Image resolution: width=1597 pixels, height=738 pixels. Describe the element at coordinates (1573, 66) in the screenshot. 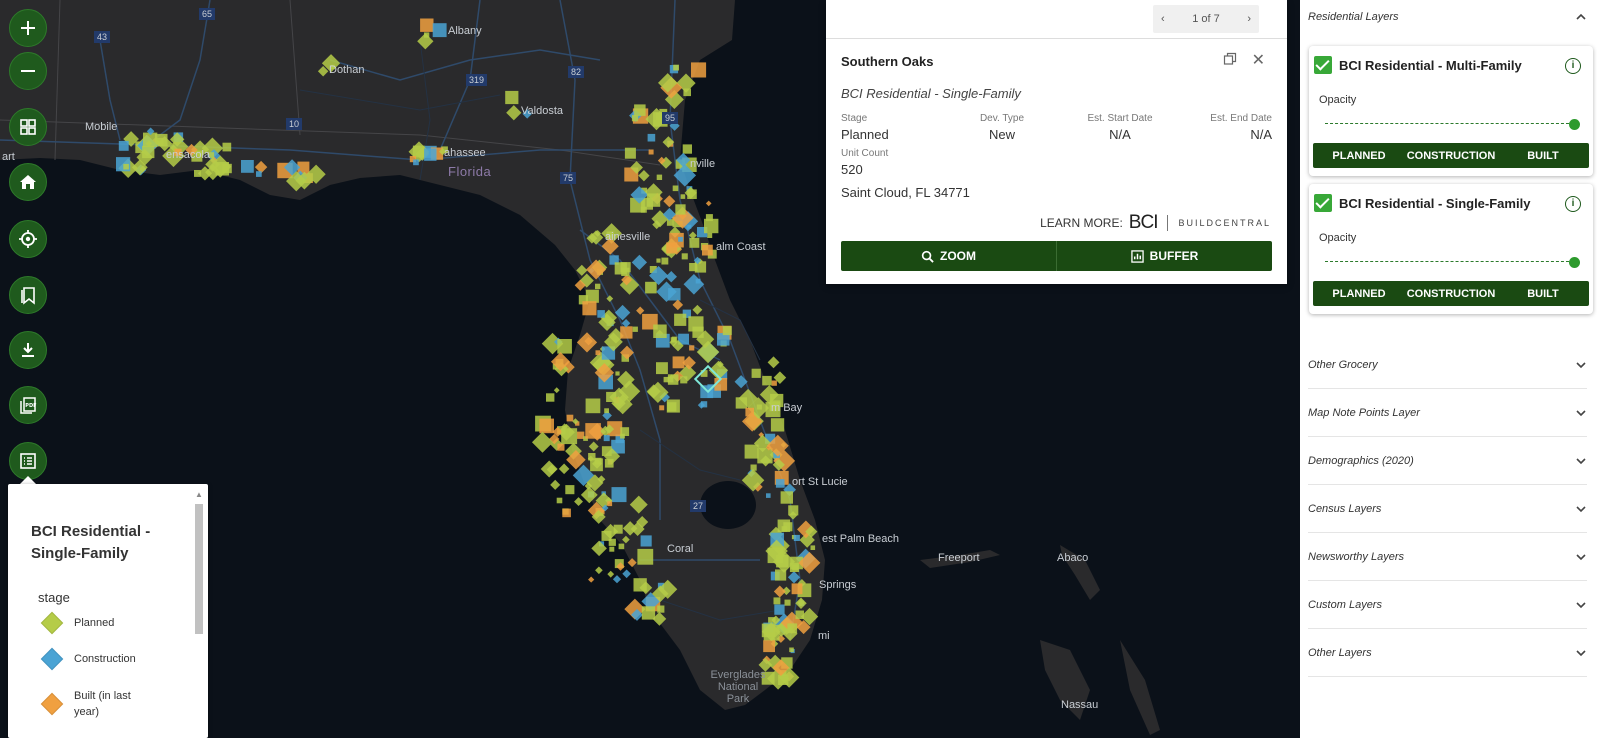

I see `info-icon: i` at that location.